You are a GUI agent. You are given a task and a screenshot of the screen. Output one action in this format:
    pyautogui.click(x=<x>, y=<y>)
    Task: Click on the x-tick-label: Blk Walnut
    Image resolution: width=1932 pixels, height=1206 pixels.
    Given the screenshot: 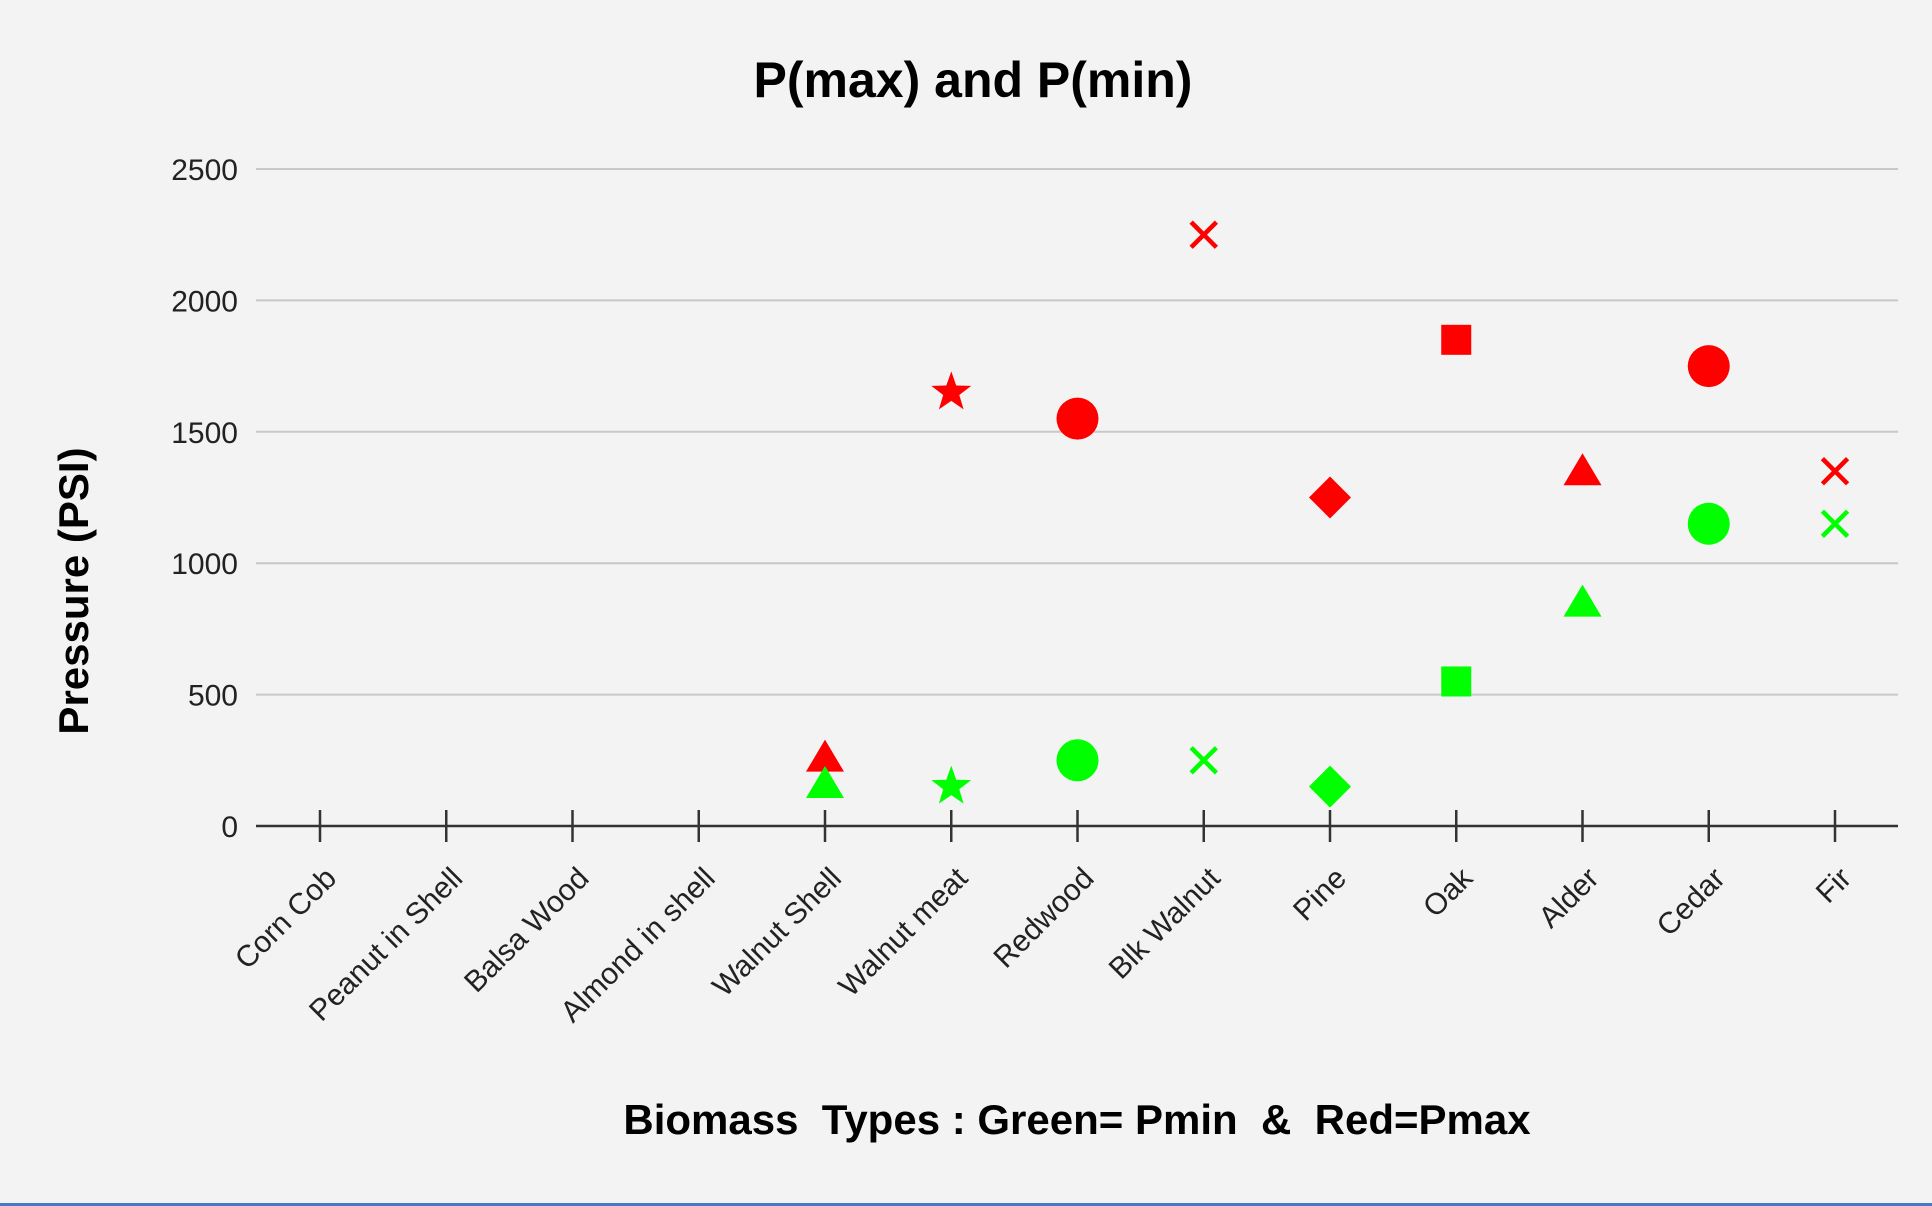 What is the action you would take?
    pyautogui.click(x=1165, y=923)
    